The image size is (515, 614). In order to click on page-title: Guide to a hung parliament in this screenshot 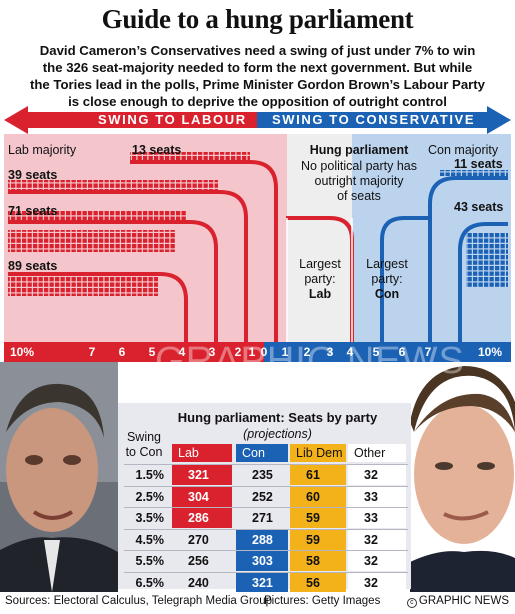, I will do `click(257, 19)`.